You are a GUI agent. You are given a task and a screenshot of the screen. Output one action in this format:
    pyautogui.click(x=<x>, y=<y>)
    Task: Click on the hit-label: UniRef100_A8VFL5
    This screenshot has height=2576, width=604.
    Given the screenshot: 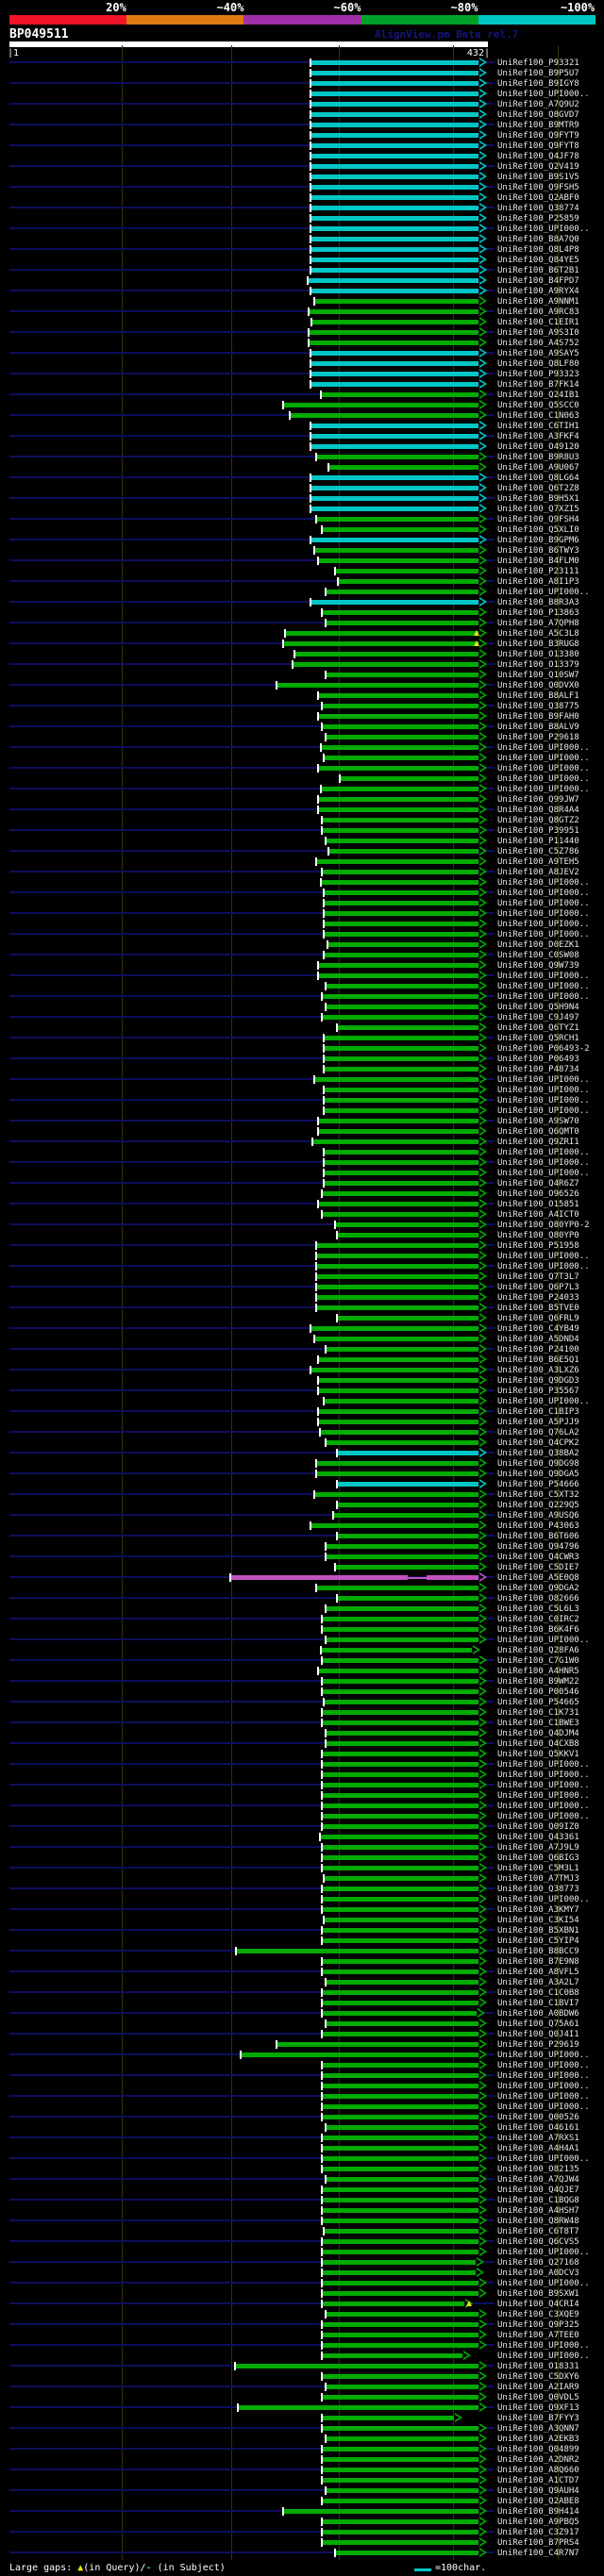 What is the action you would take?
    pyautogui.click(x=538, y=1972)
    